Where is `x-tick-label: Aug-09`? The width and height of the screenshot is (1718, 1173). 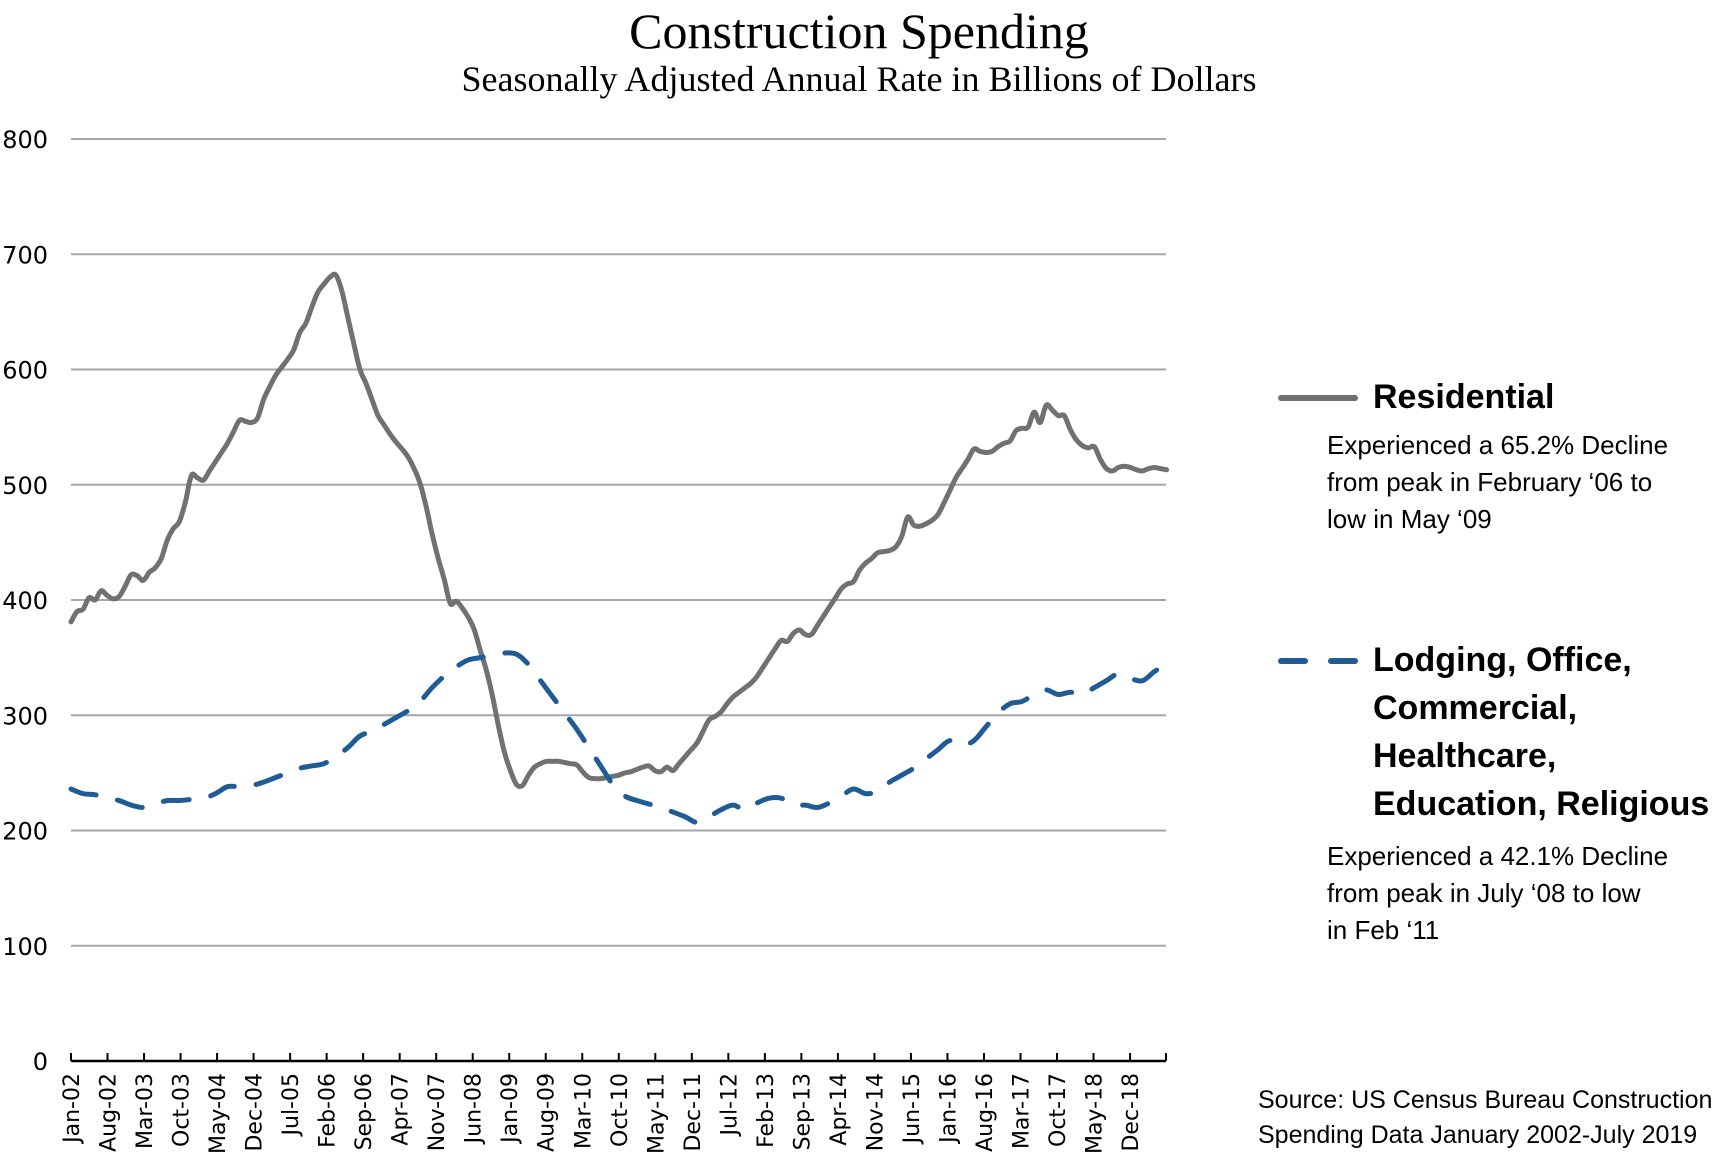
x-tick-label: Aug-09 is located at coordinates (547, 1112).